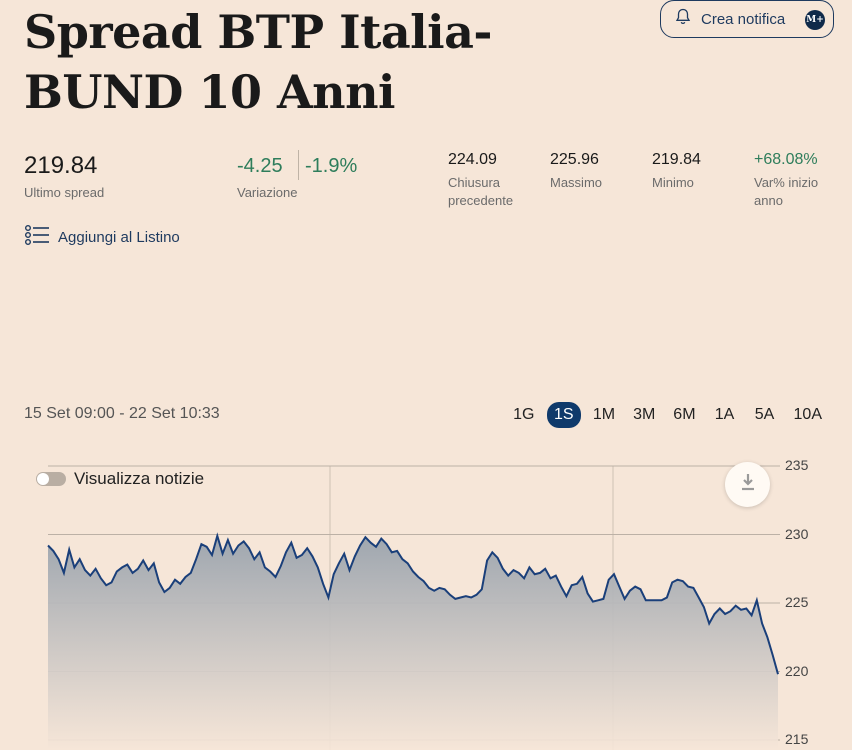  Describe the element at coordinates (797, 739) in the screenshot. I see `y-tick-label: 215` at that location.